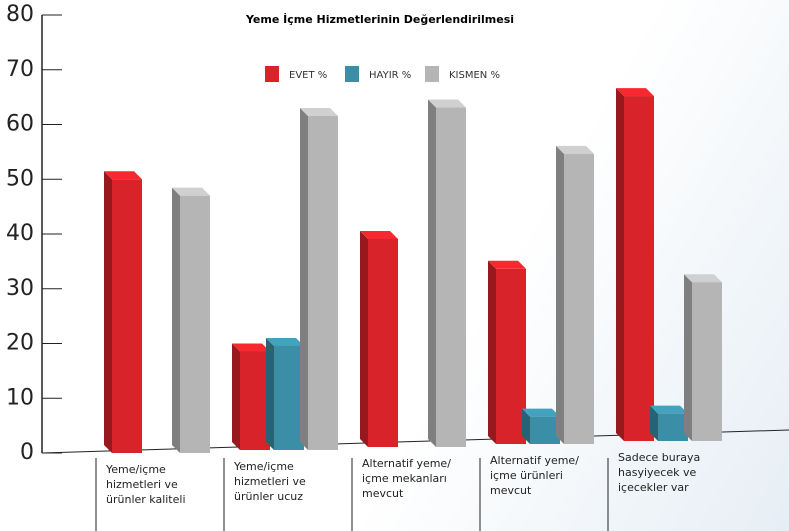 This screenshot has height=531, width=789. What do you see at coordinates (308, 75) in the screenshot?
I see `legend-label: EVET %` at bounding box center [308, 75].